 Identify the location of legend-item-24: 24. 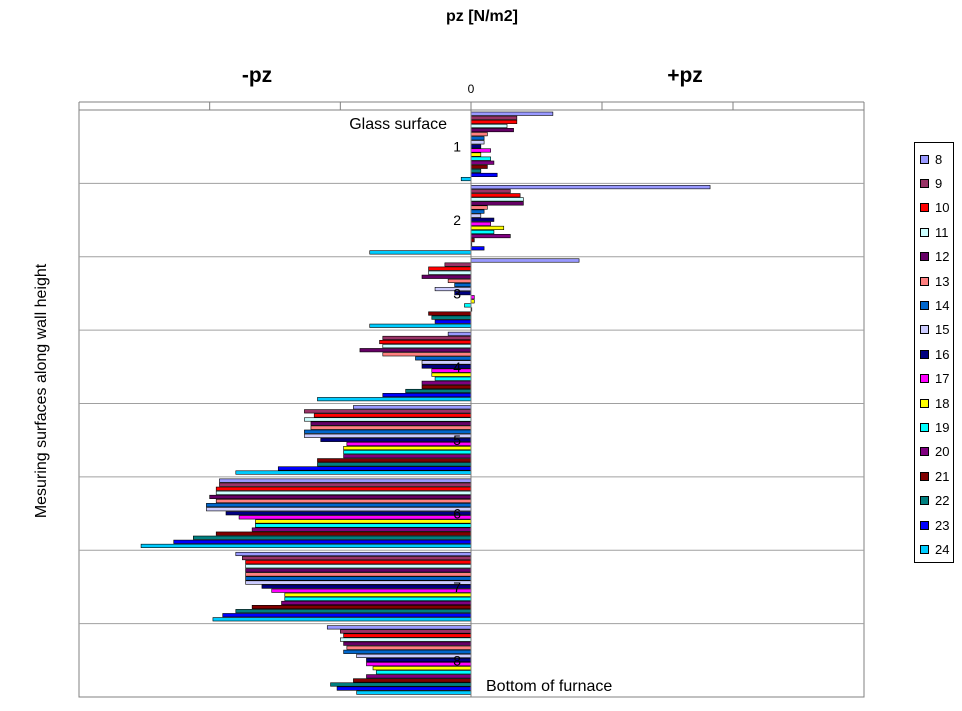
(935, 549).